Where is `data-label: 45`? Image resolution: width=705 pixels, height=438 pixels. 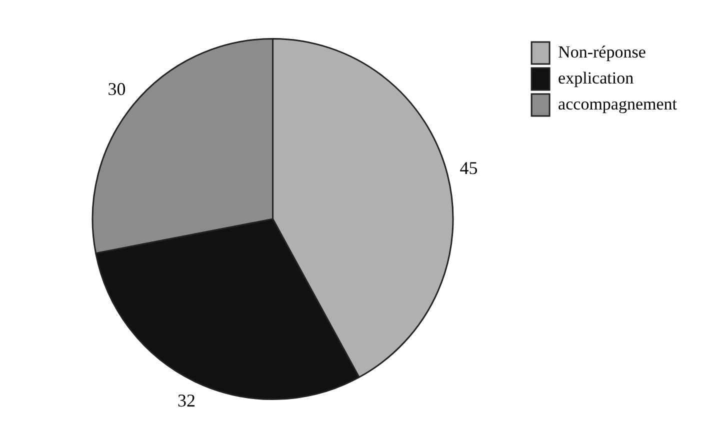
data-label: 45 is located at coordinates (469, 168).